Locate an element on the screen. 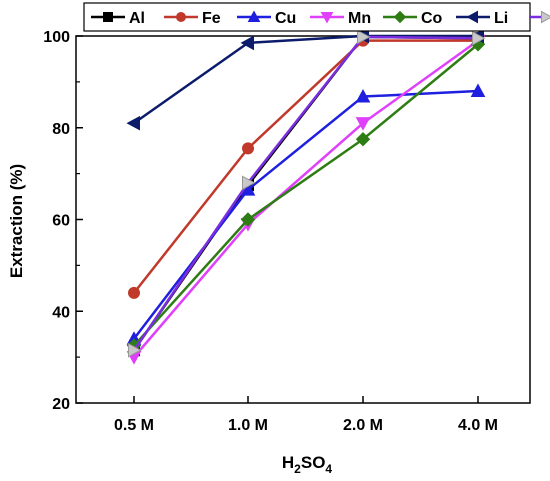 The width and height of the screenshot is (550, 481). legend-item-fe: Fe is located at coordinates (192, 18).